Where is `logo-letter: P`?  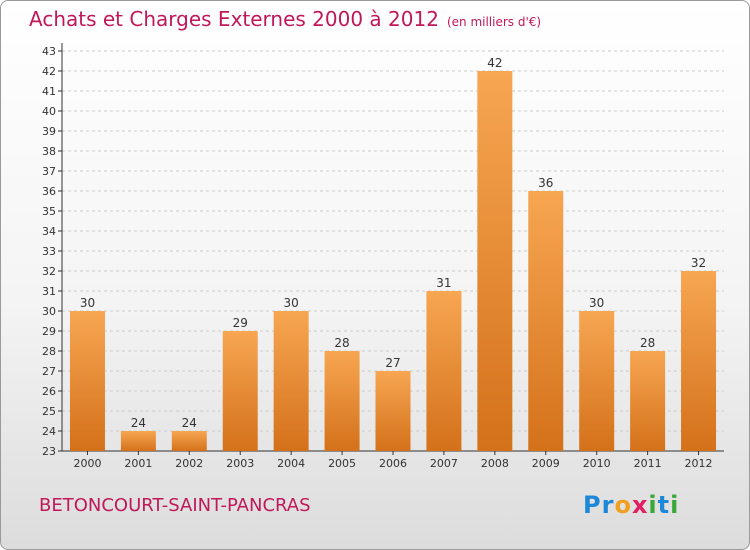 logo-letter: P is located at coordinates (592, 505).